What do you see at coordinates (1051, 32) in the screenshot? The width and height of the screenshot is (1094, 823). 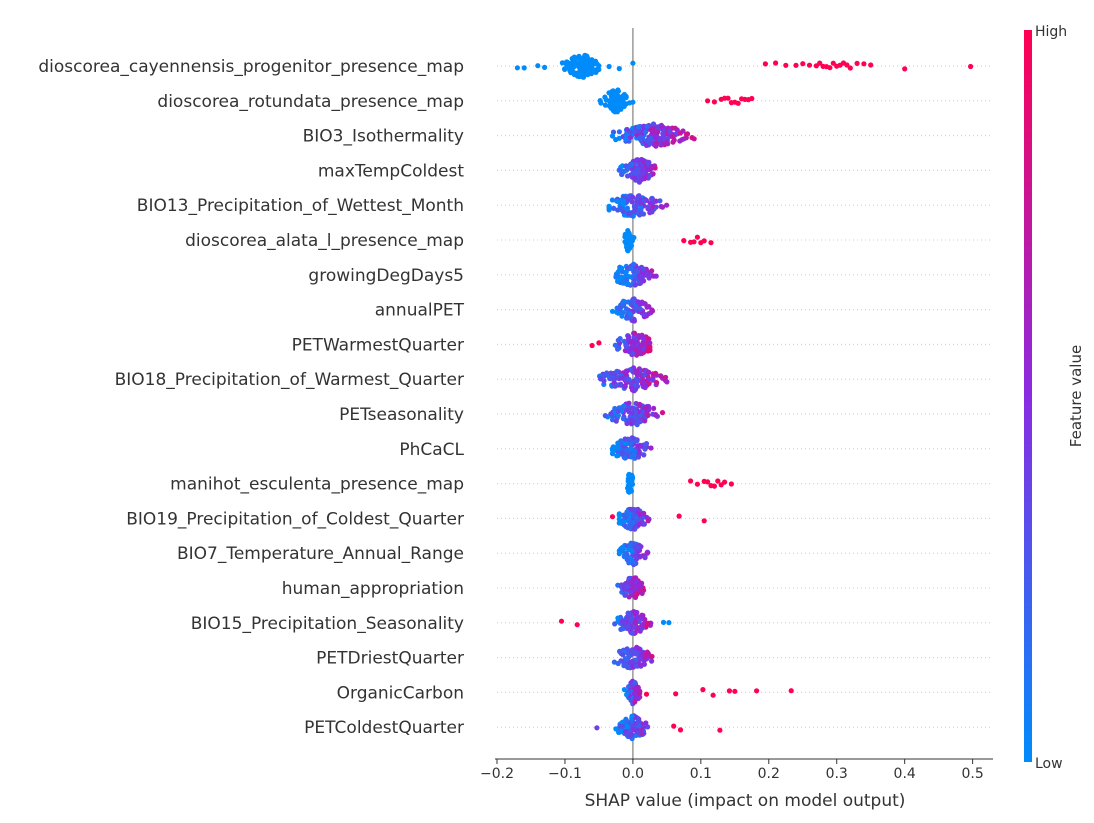 I see `colorbar-high-label: High` at bounding box center [1051, 32].